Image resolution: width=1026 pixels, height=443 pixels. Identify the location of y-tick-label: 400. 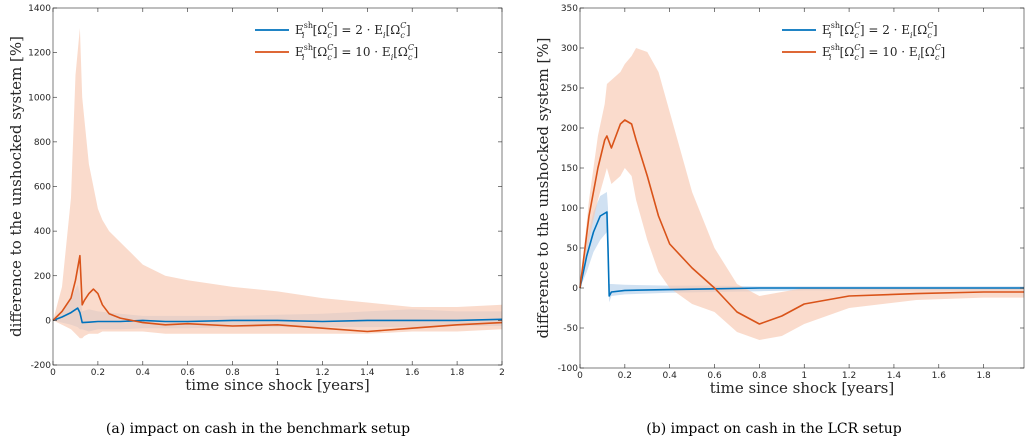
(42, 232).